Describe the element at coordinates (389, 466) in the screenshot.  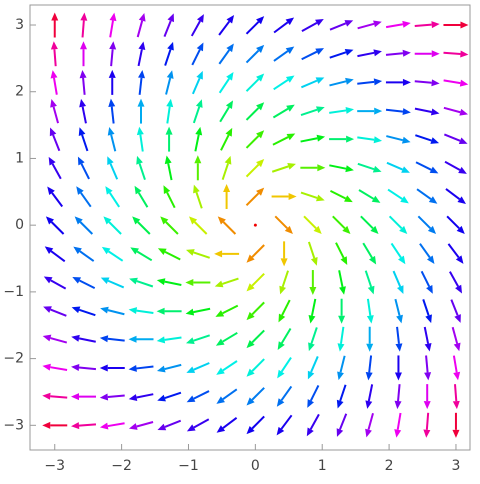
I see `x-tick-label: 2` at that location.